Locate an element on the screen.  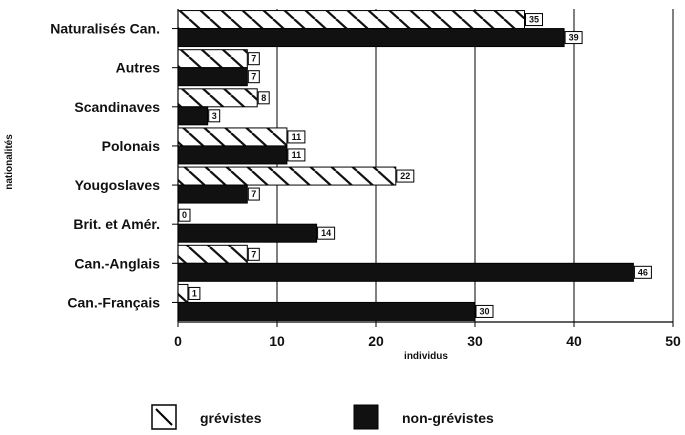
legend-swatch-hatch is located at coordinates (164, 417).